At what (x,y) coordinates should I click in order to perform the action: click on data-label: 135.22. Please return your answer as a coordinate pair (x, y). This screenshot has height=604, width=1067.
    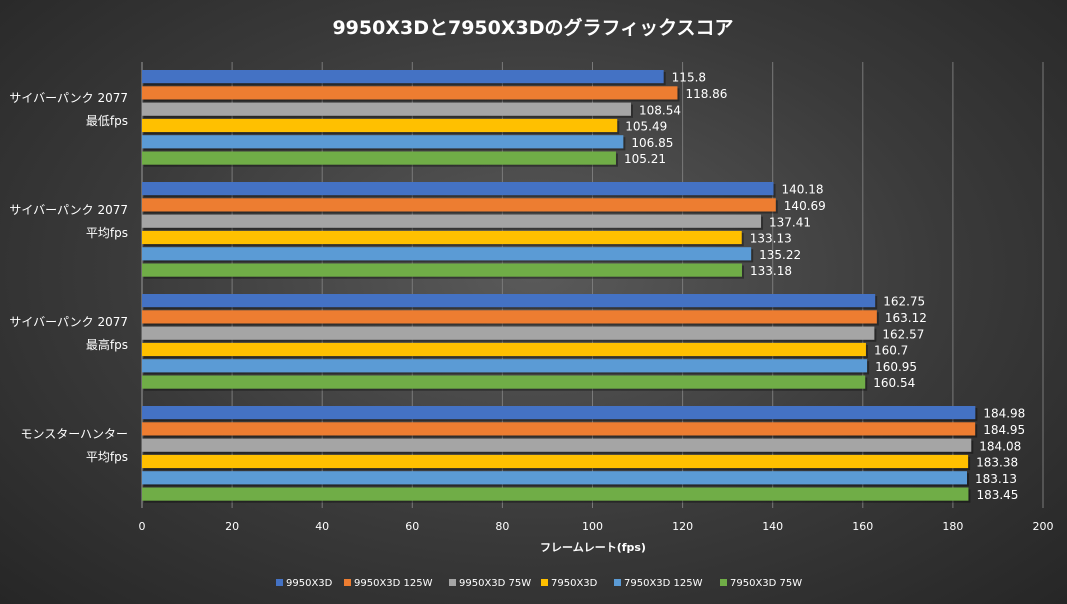
    Looking at the image, I should click on (780, 255).